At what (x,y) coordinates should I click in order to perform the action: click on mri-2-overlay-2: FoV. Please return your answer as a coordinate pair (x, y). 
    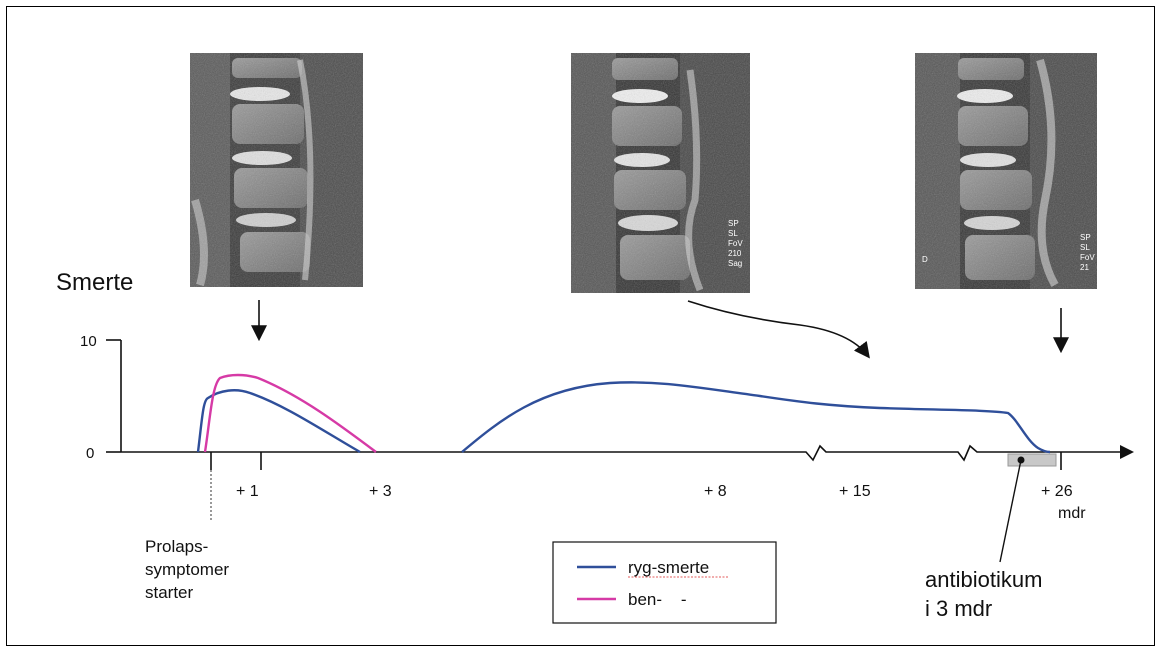
    Looking at the image, I should click on (735, 243).